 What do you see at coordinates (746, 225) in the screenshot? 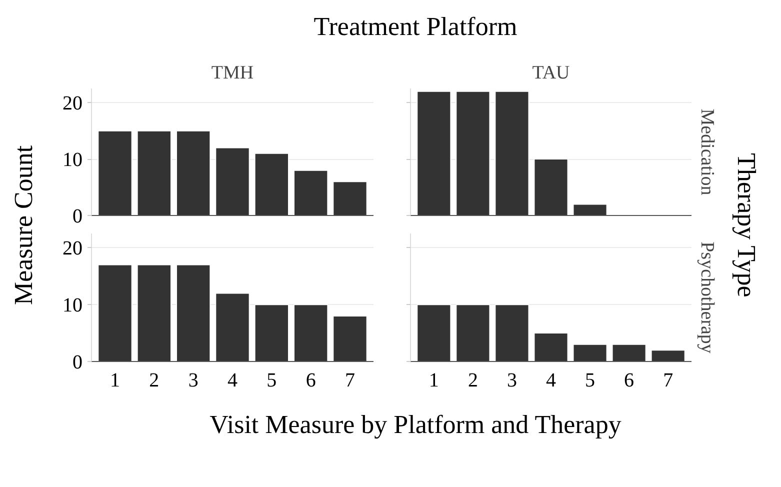
I see `text: Therapy Type` at bounding box center [746, 225].